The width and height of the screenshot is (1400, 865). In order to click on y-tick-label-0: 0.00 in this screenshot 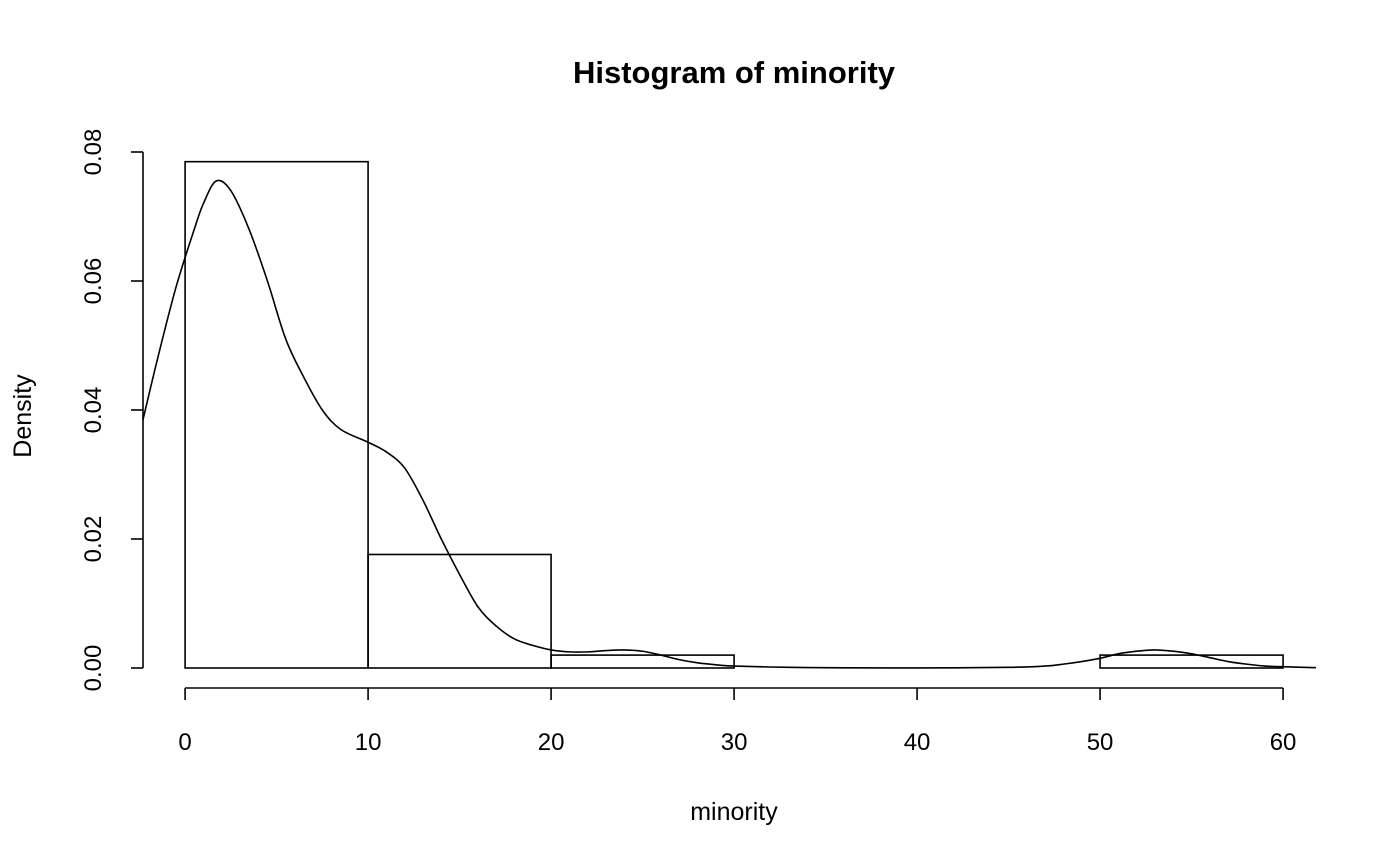, I will do `click(93, 668)`.